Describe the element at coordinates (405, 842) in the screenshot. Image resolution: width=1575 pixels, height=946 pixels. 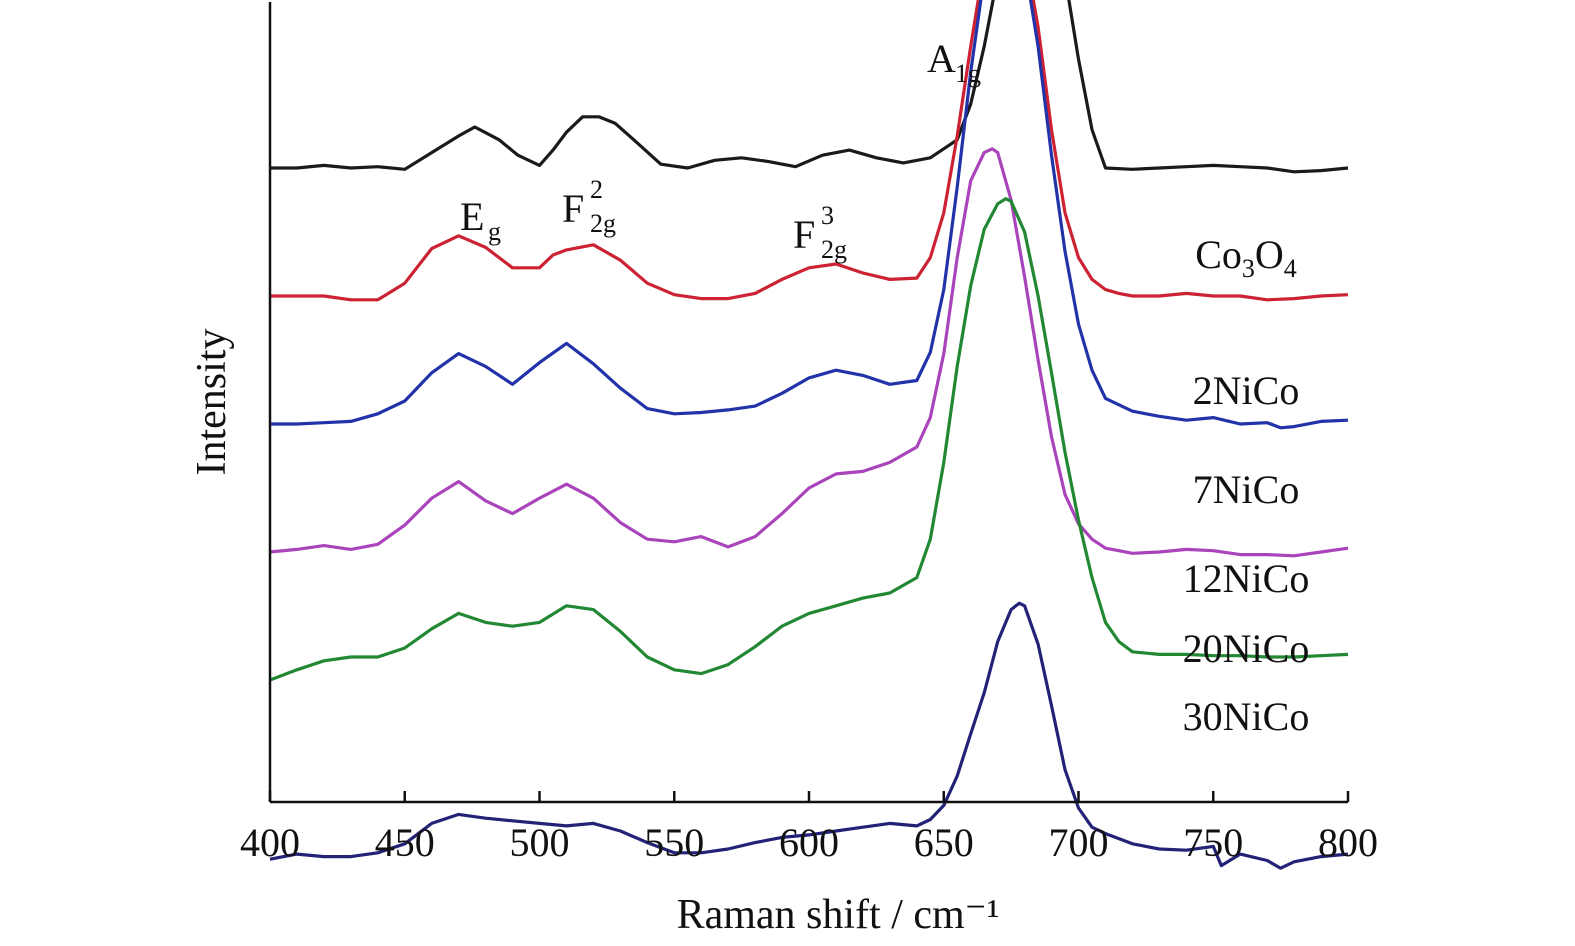
I see `x-tick-label: 450` at that location.